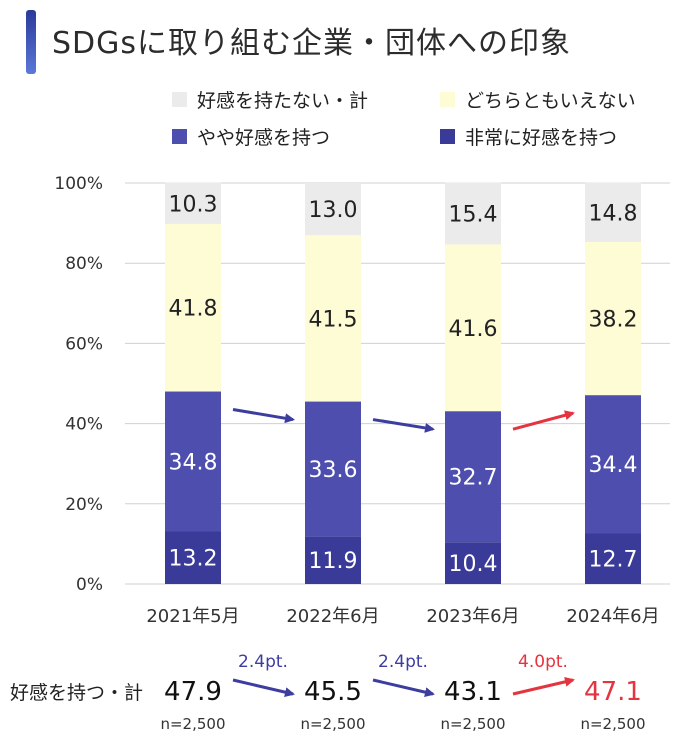 Image resolution: width=700 pixels, height=738 pixels. I want to click on y-tick-label: 60%, so click(84, 344).